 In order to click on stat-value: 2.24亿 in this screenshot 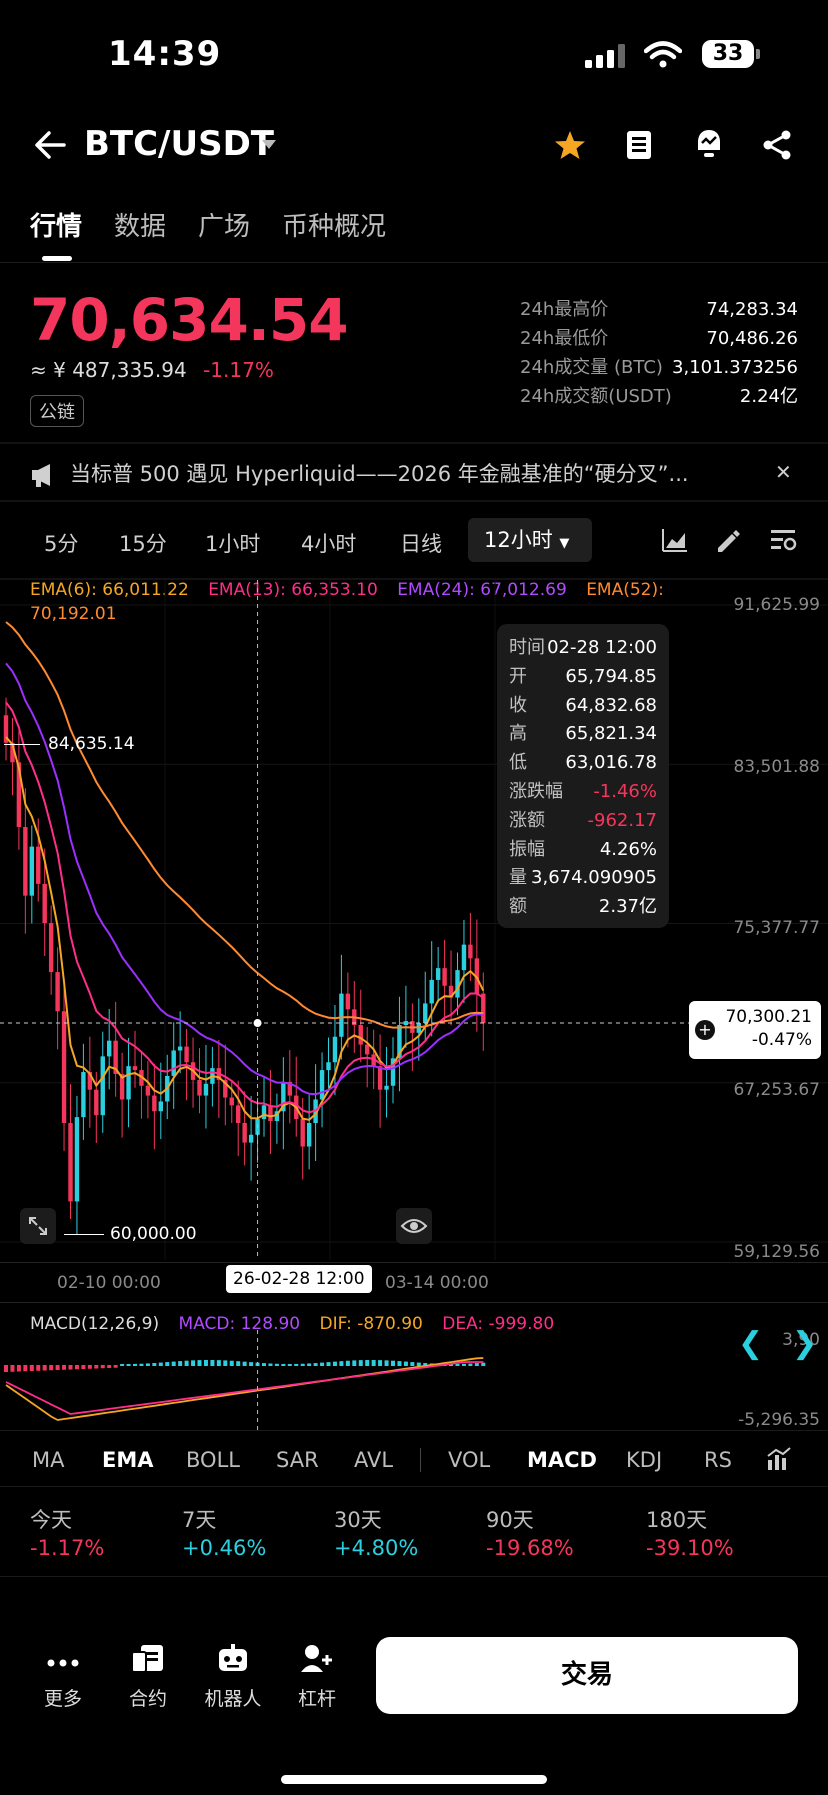, I will do `click(768, 396)`.